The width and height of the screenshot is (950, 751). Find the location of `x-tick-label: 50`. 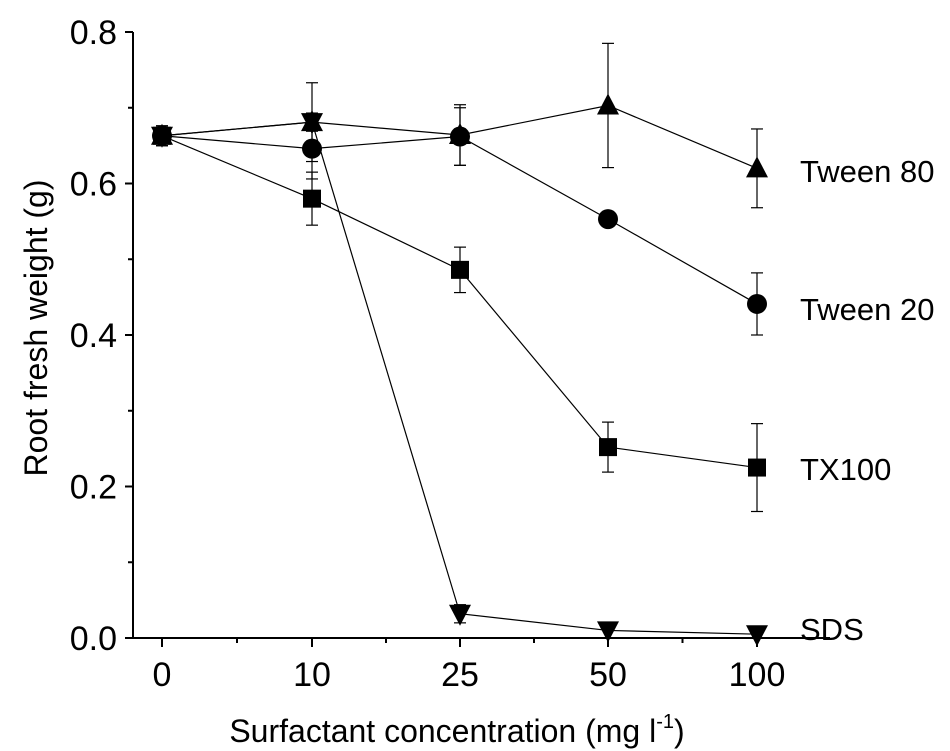

x-tick-label: 50 is located at coordinates (608, 675).